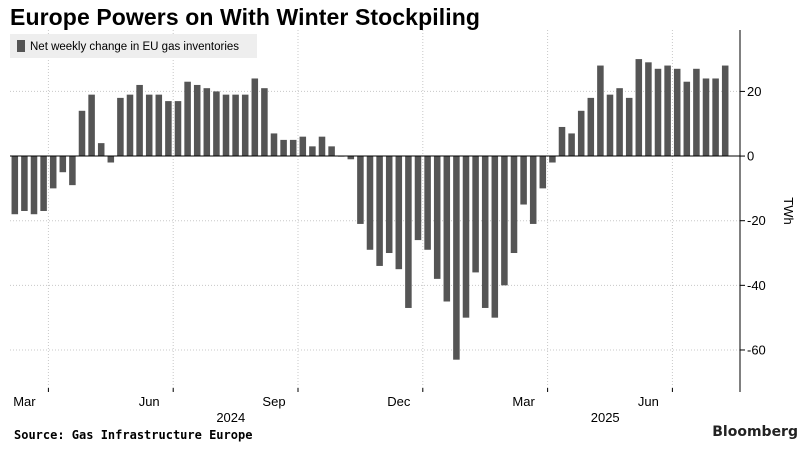 This screenshot has width=808, height=454. What do you see at coordinates (273, 401) in the screenshot?
I see `x-tick-label-2: Sep` at bounding box center [273, 401].